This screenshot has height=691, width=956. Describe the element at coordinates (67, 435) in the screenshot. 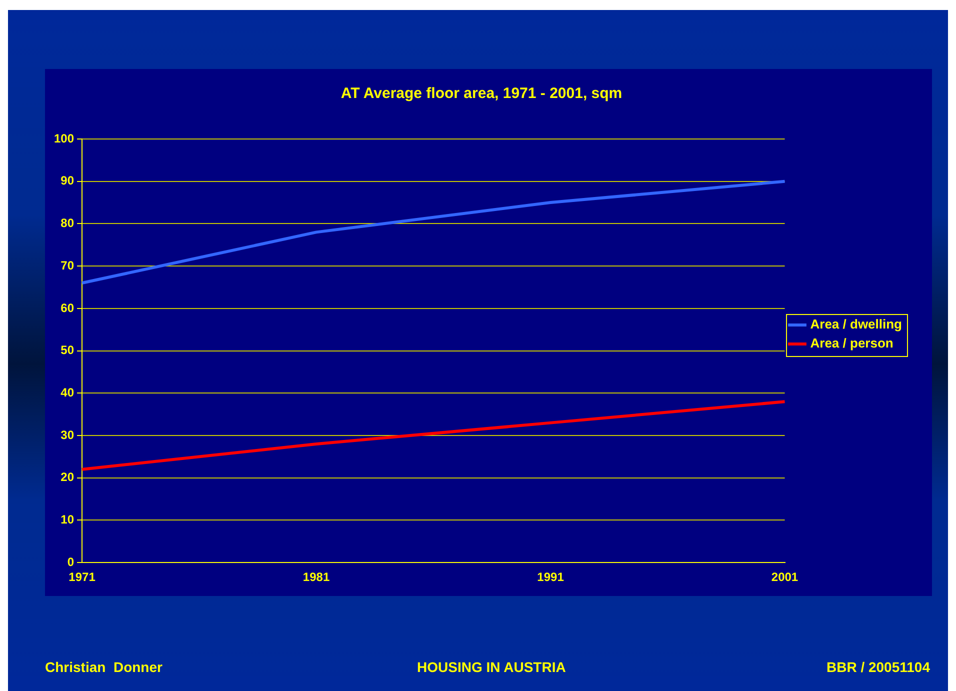

I see `y-tick-label: 30` at that location.